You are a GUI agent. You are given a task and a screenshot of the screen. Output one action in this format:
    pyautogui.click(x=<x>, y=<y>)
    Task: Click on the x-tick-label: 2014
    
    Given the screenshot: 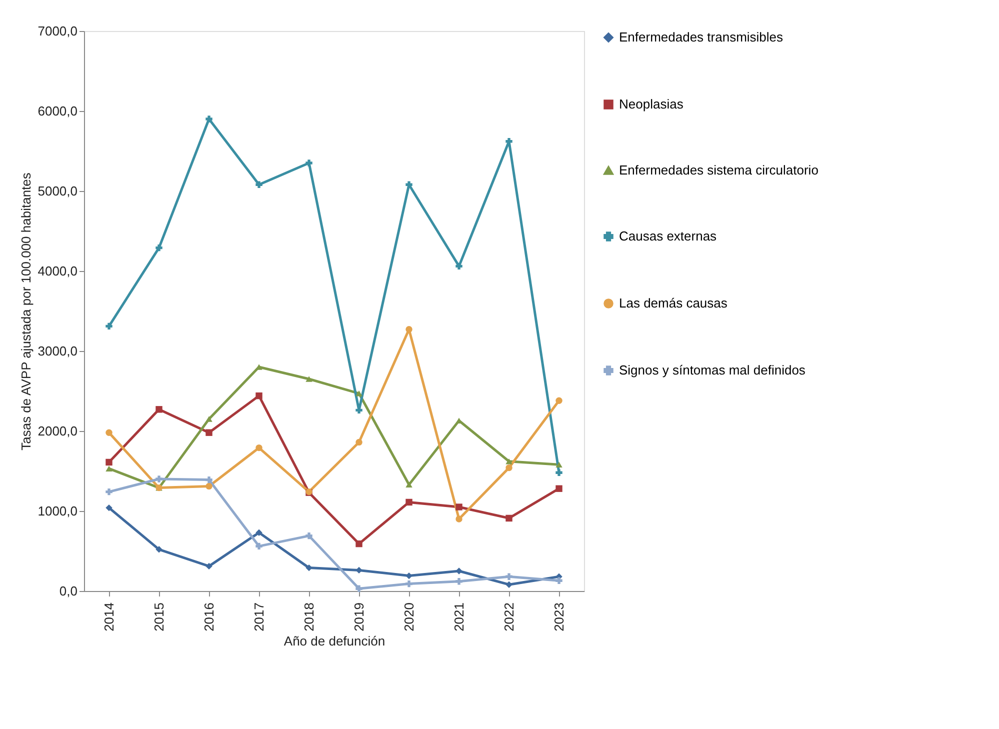 What is the action you would take?
    pyautogui.click(x=109, y=617)
    